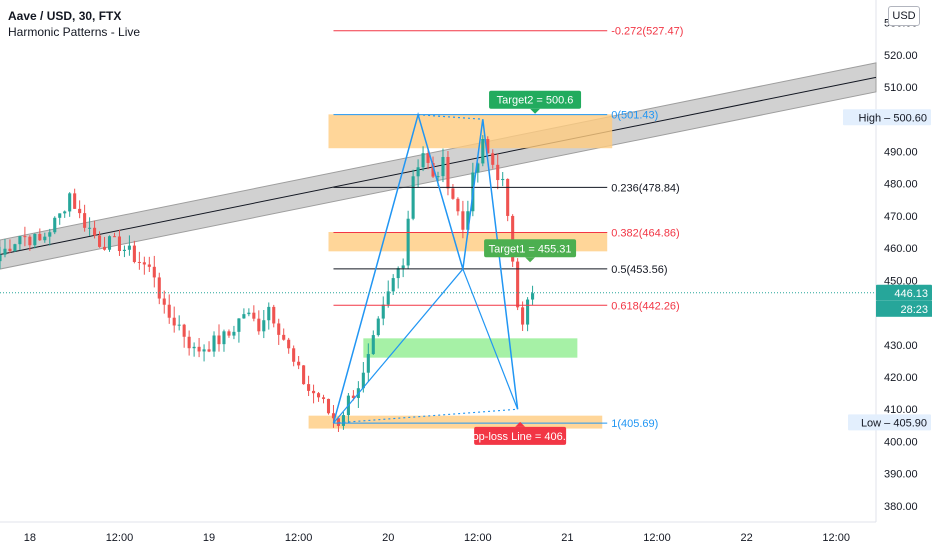 The width and height of the screenshot is (932, 550). I want to click on target1-label-arrow, so click(530, 260).